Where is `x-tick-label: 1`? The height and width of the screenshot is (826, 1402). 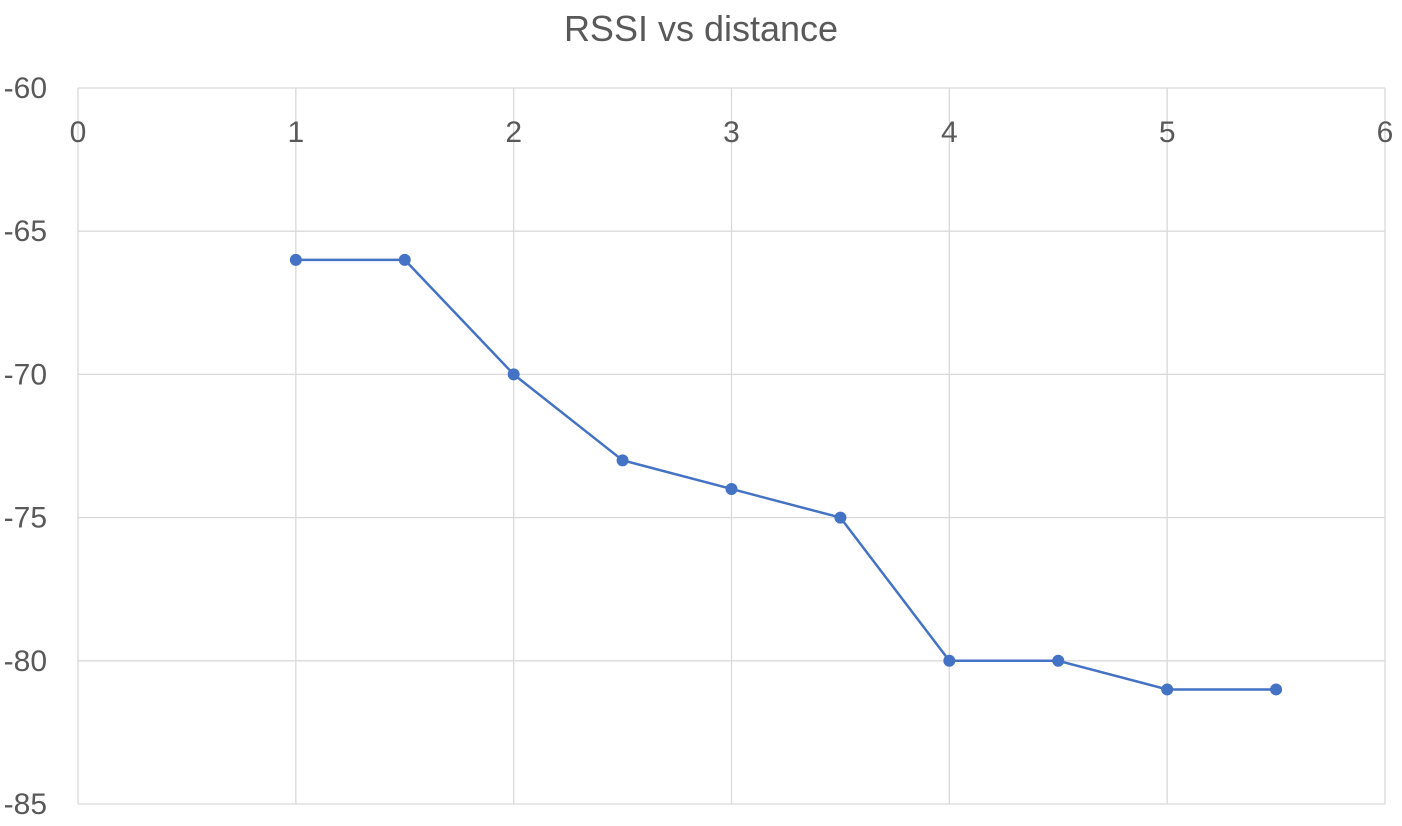
x-tick-label: 1 is located at coordinates (295, 132).